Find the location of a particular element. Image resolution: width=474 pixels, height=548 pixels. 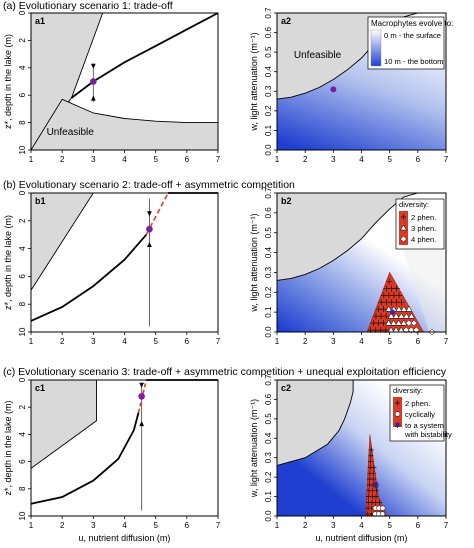

y-tick-label: 0.0 is located at coordinates (268, 332).